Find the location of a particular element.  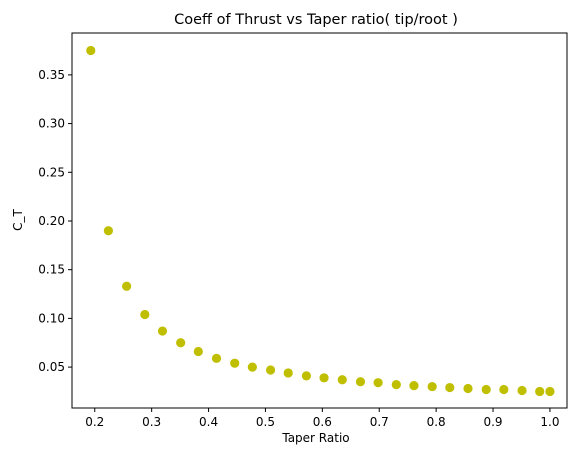

x-tick-label: 0.5 is located at coordinates (265, 422).